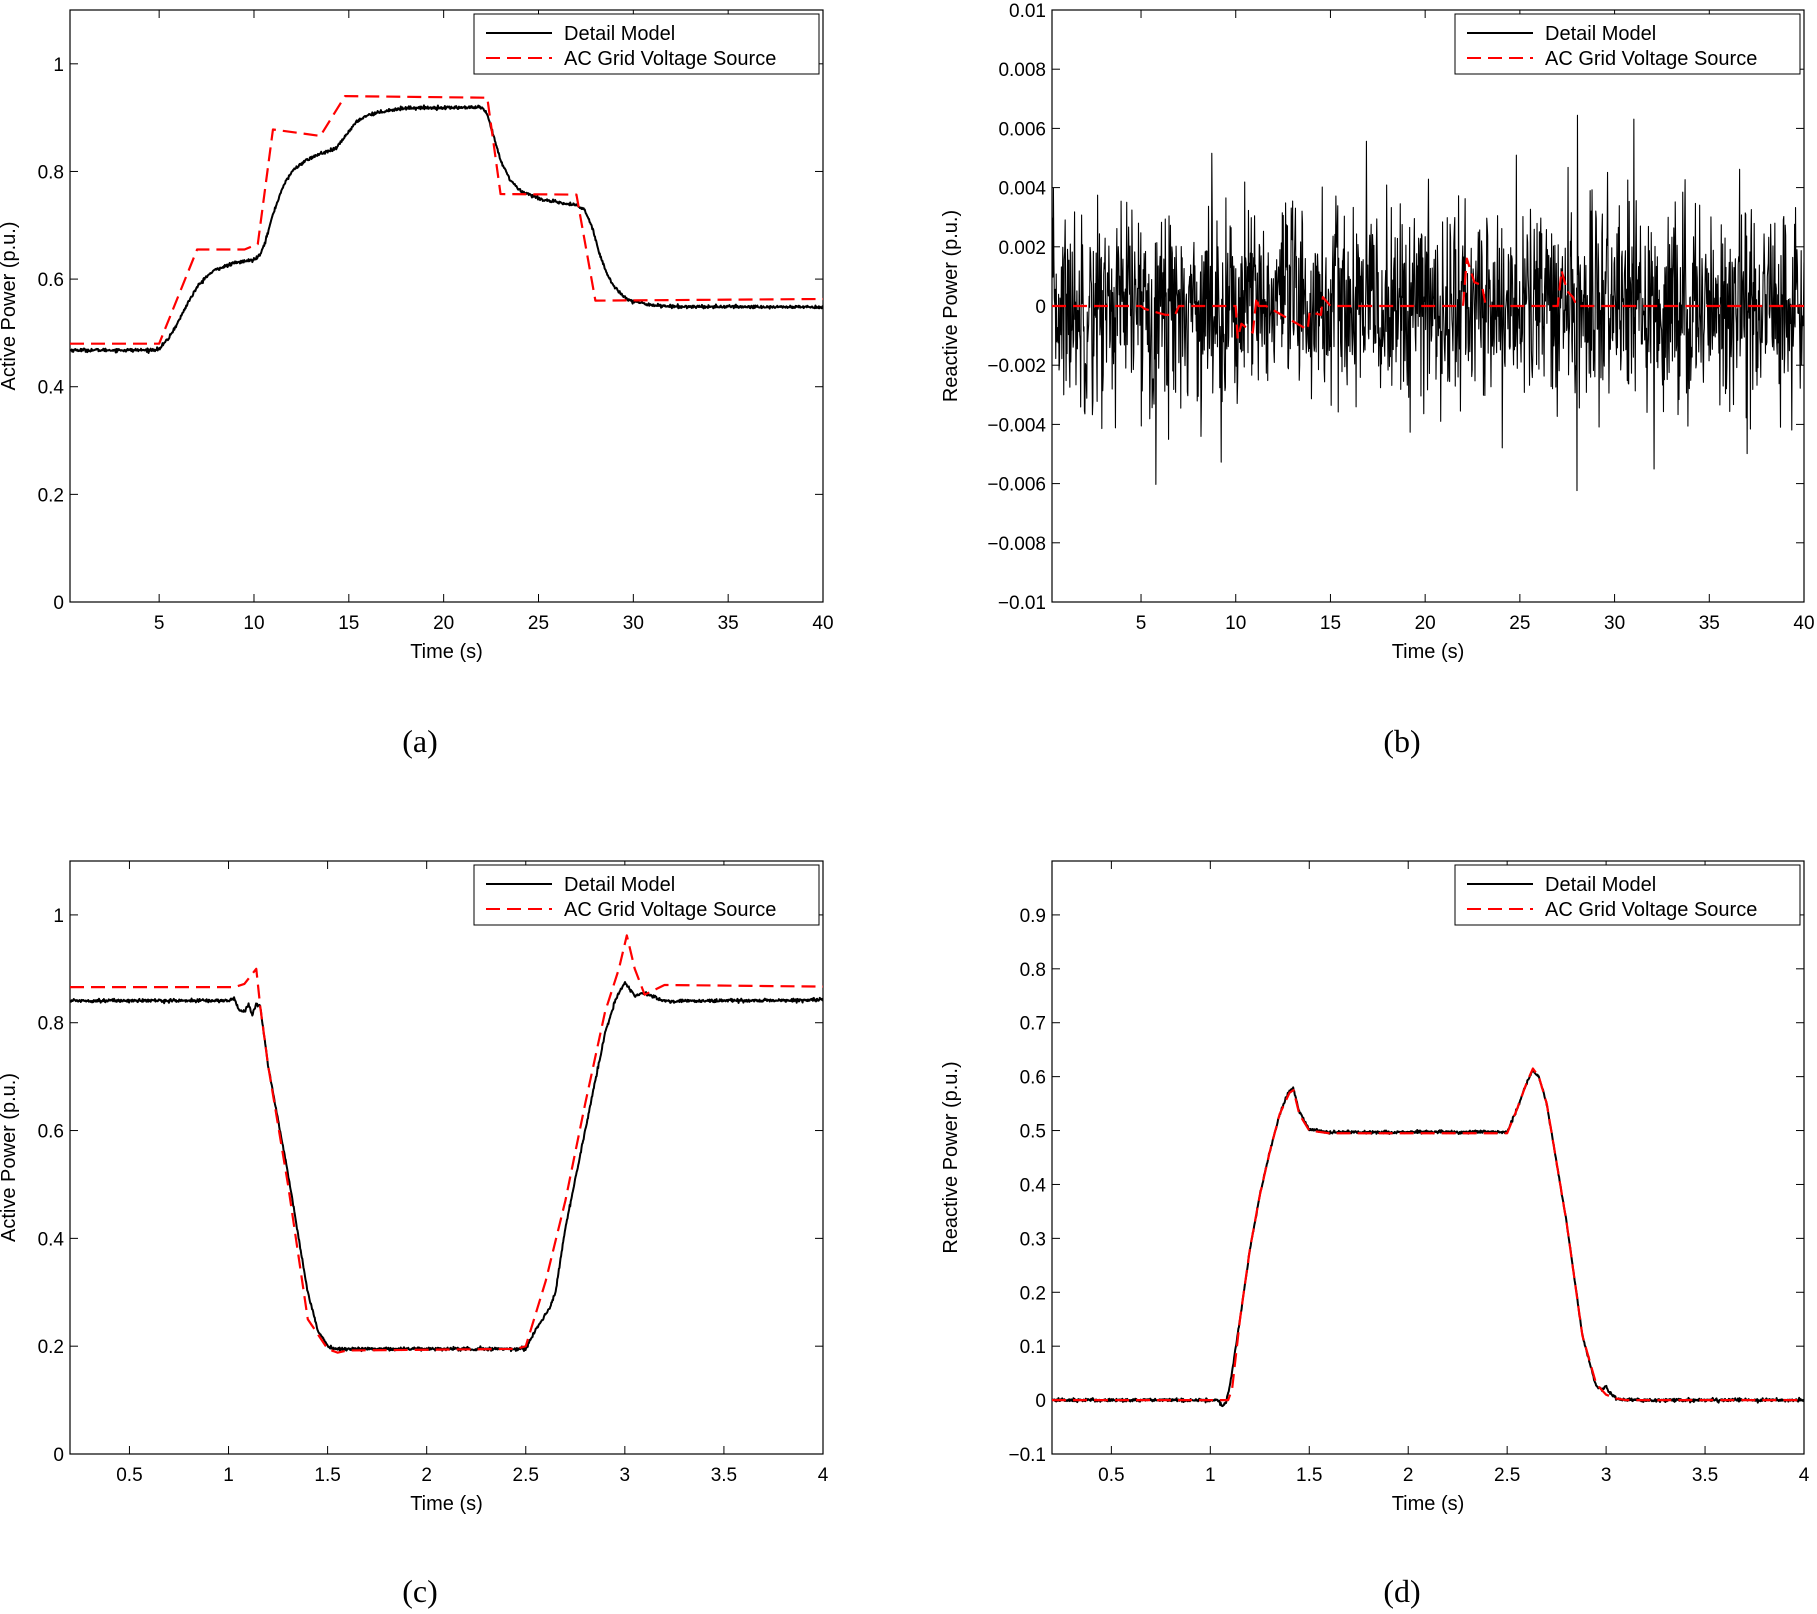  Describe the element at coordinates (1401, 741) in the screenshot. I see `panel-caption: (b)` at that location.